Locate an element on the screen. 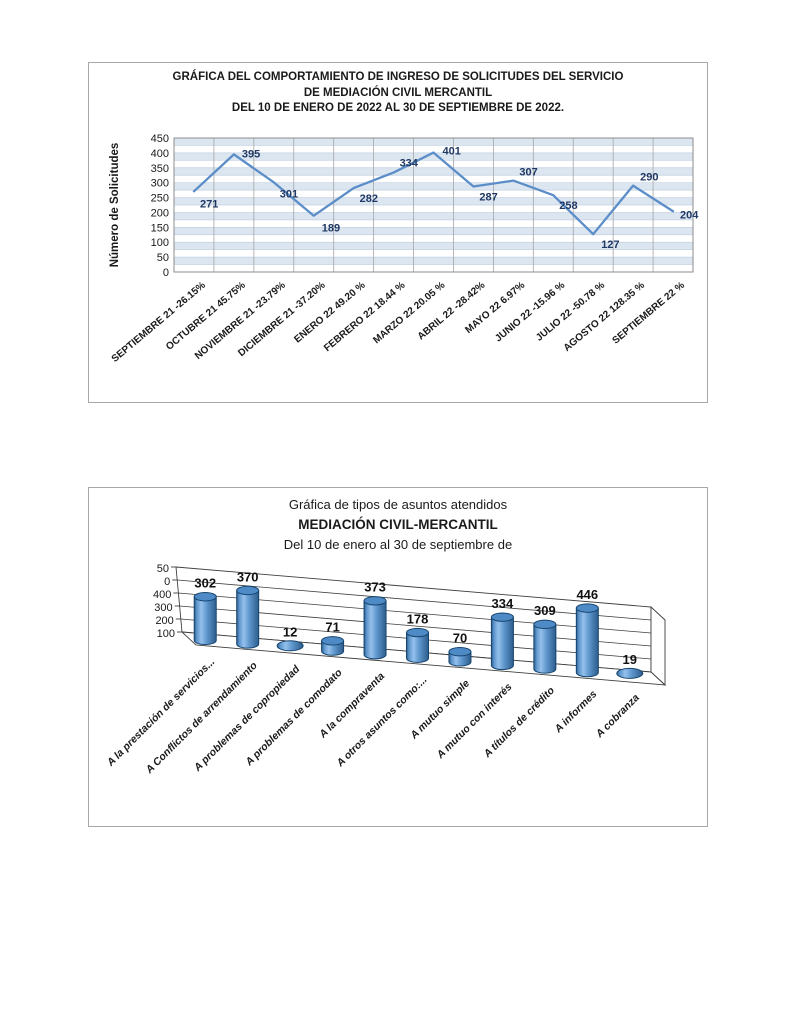 This screenshot has height=1024, width=791. data-point-label: 301 is located at coordinates (289, 194).